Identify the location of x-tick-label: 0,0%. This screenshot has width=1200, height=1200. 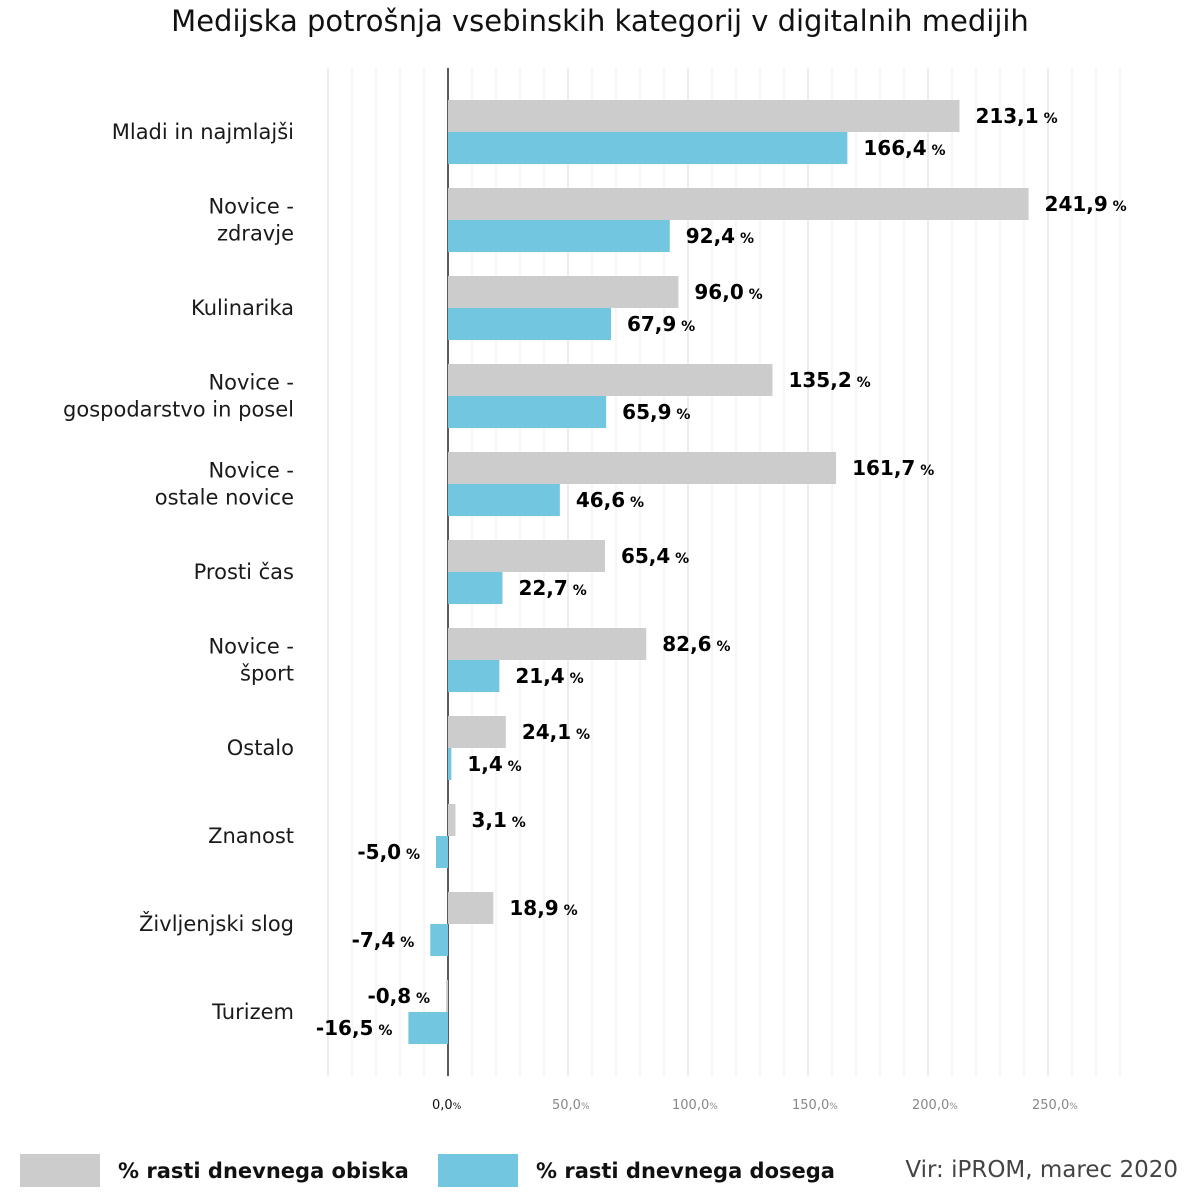
(447, 1105).